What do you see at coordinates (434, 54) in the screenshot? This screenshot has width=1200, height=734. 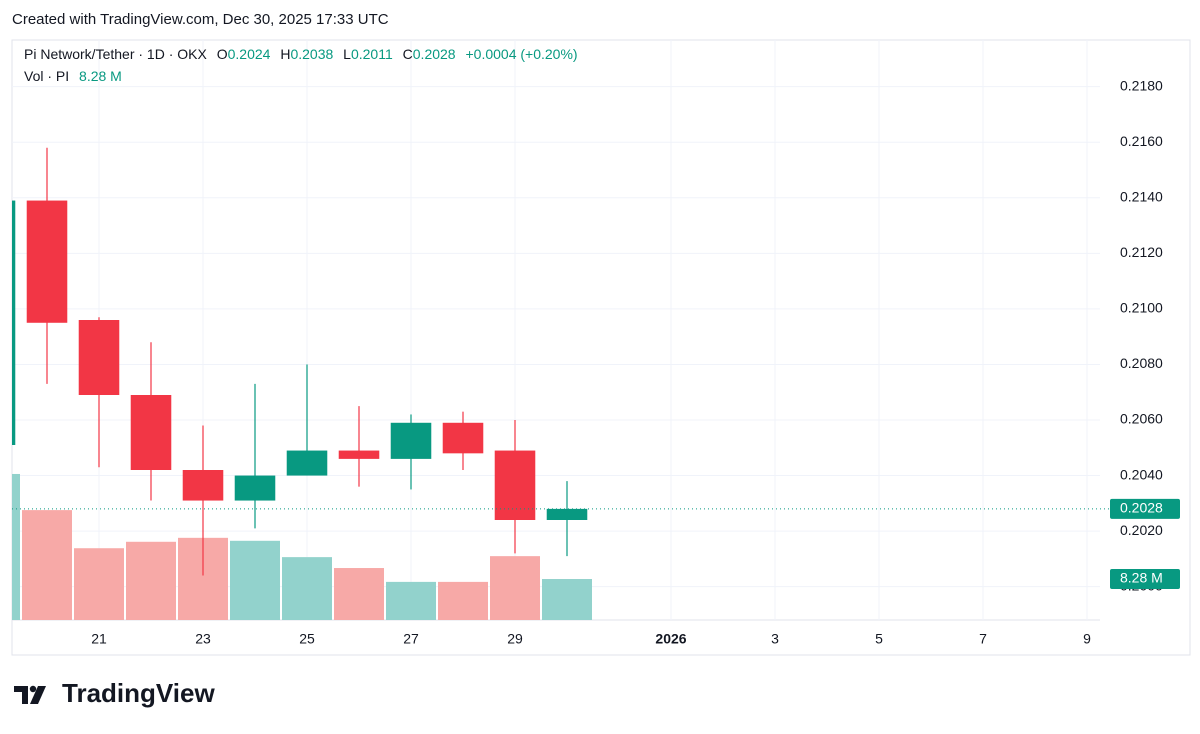 I see `close-value: 0.2028` at bounding box center [434, 54].